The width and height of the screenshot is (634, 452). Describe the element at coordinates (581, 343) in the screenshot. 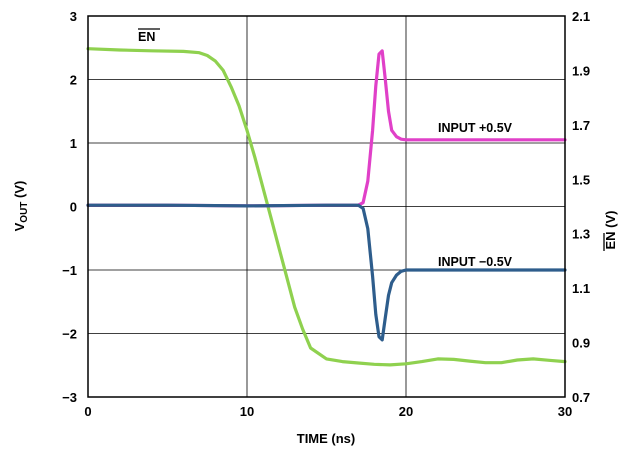

I see `y-right-tick-label-6: 0.9` at that location.